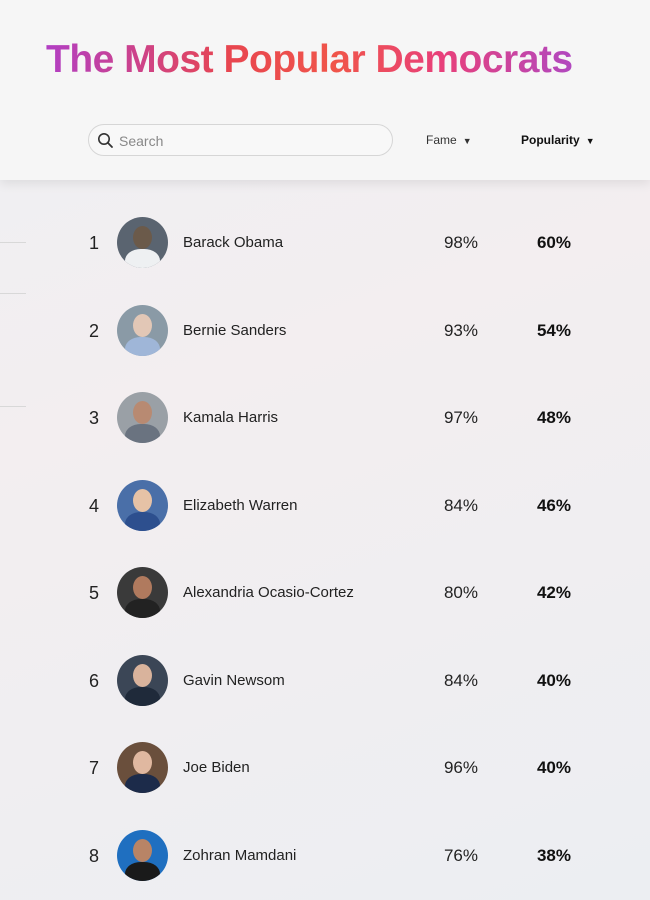  What do you see at coordinates (325, 680) in the screenshot?
I see `table-row: 6 Gavin Newsom 84% 40%` at bounding box center [325, 680].